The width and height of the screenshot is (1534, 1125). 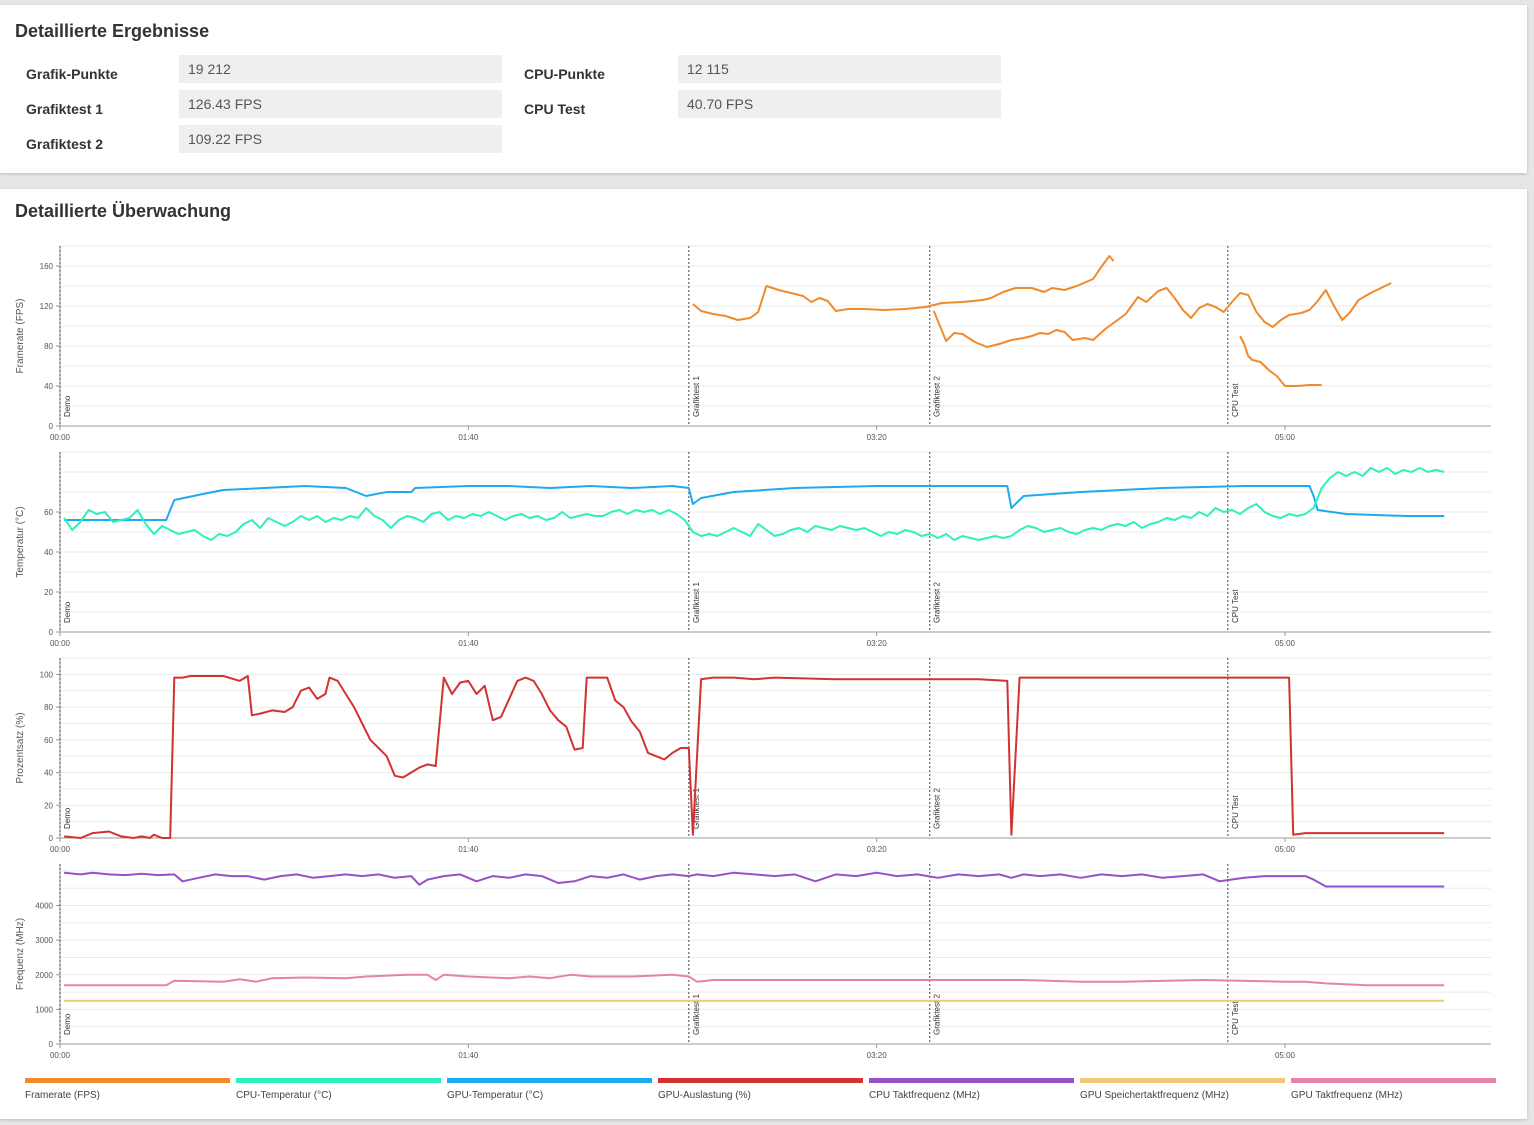 I want to click on legend-item-gpu-clock: GPU Taktfrequenz (MHz), so click(x=1393, y=1089).